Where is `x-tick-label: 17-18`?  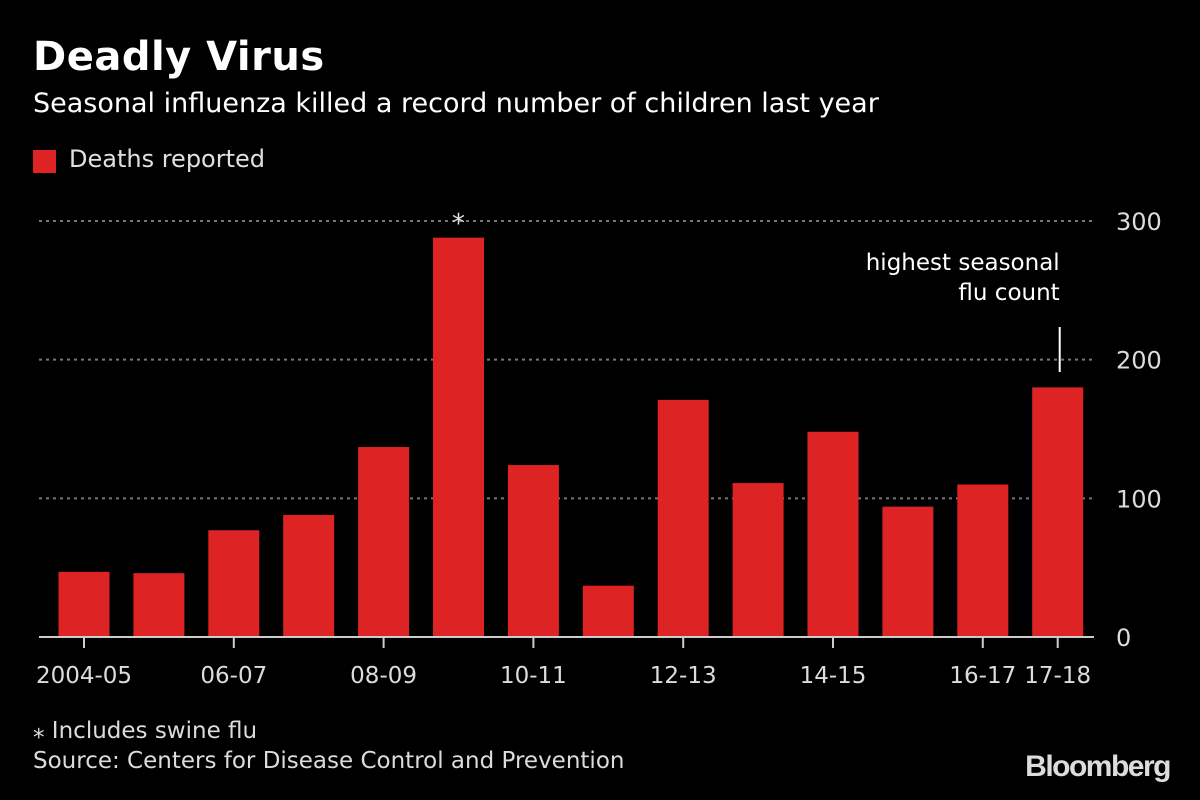 x-tick-label: 17-18 is located at coordinates (1057, 676).